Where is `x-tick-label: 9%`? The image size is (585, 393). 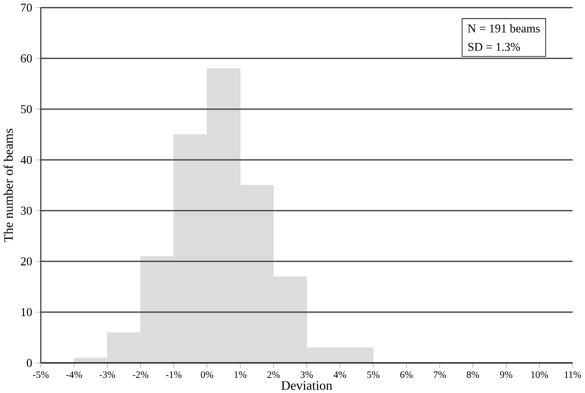 x-tick-label: 9% is located at coordinates (506, 374).